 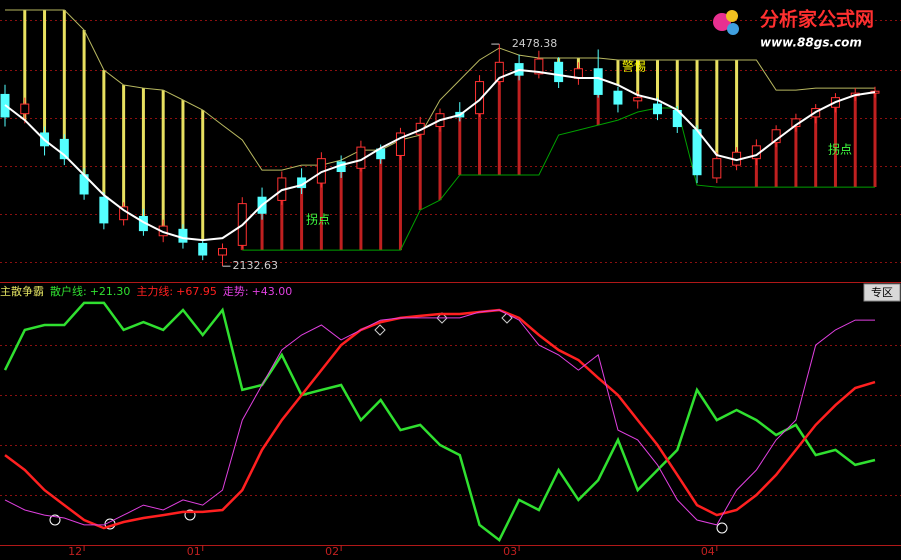 What do you see at coordinates (272, 291) in the screenshot?
I see `legend-value: +43.00` at bounding box center [272, 291].